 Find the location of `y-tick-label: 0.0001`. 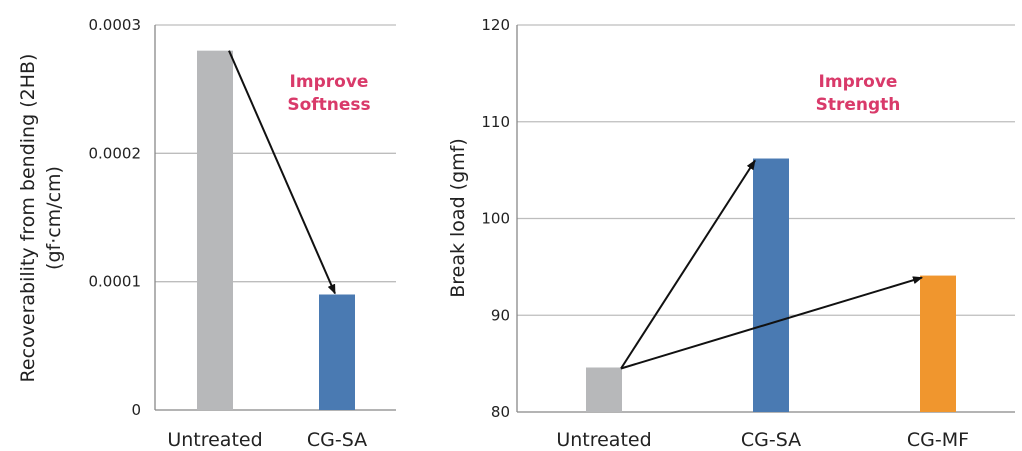

y-tick-label: 0.0001 is located at coordinates (115, 282).